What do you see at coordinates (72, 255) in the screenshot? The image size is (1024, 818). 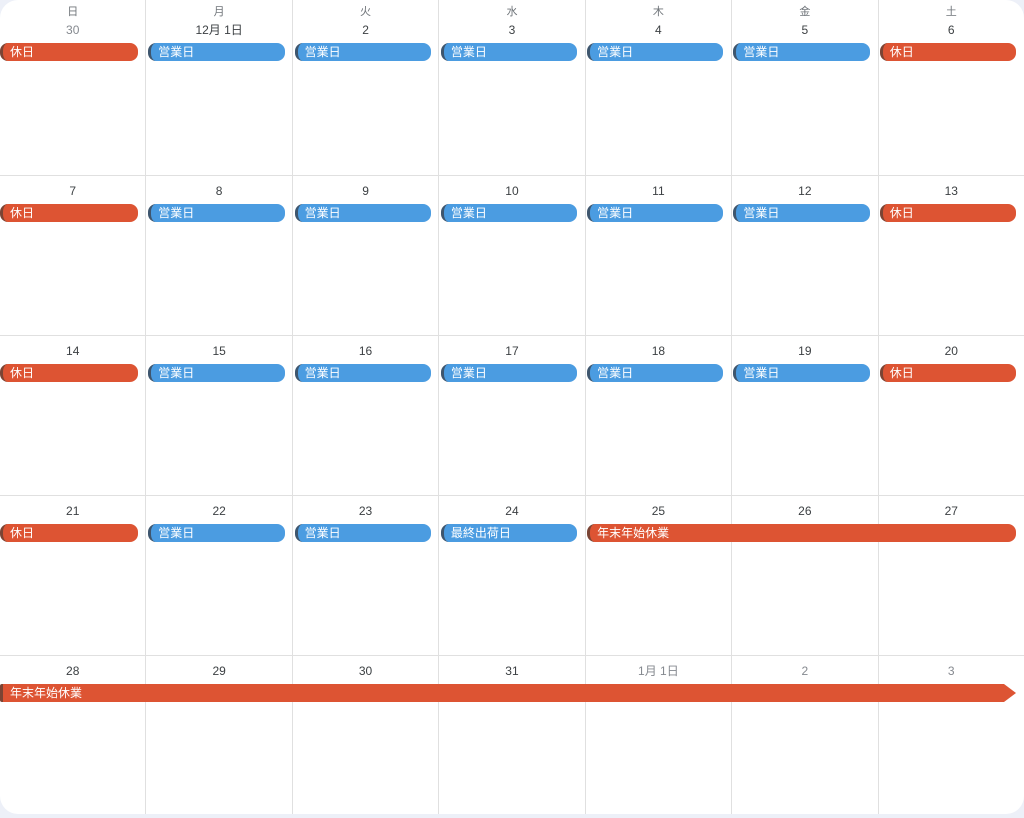 I see `day-cell: 7` at bounding box center [72, 255].